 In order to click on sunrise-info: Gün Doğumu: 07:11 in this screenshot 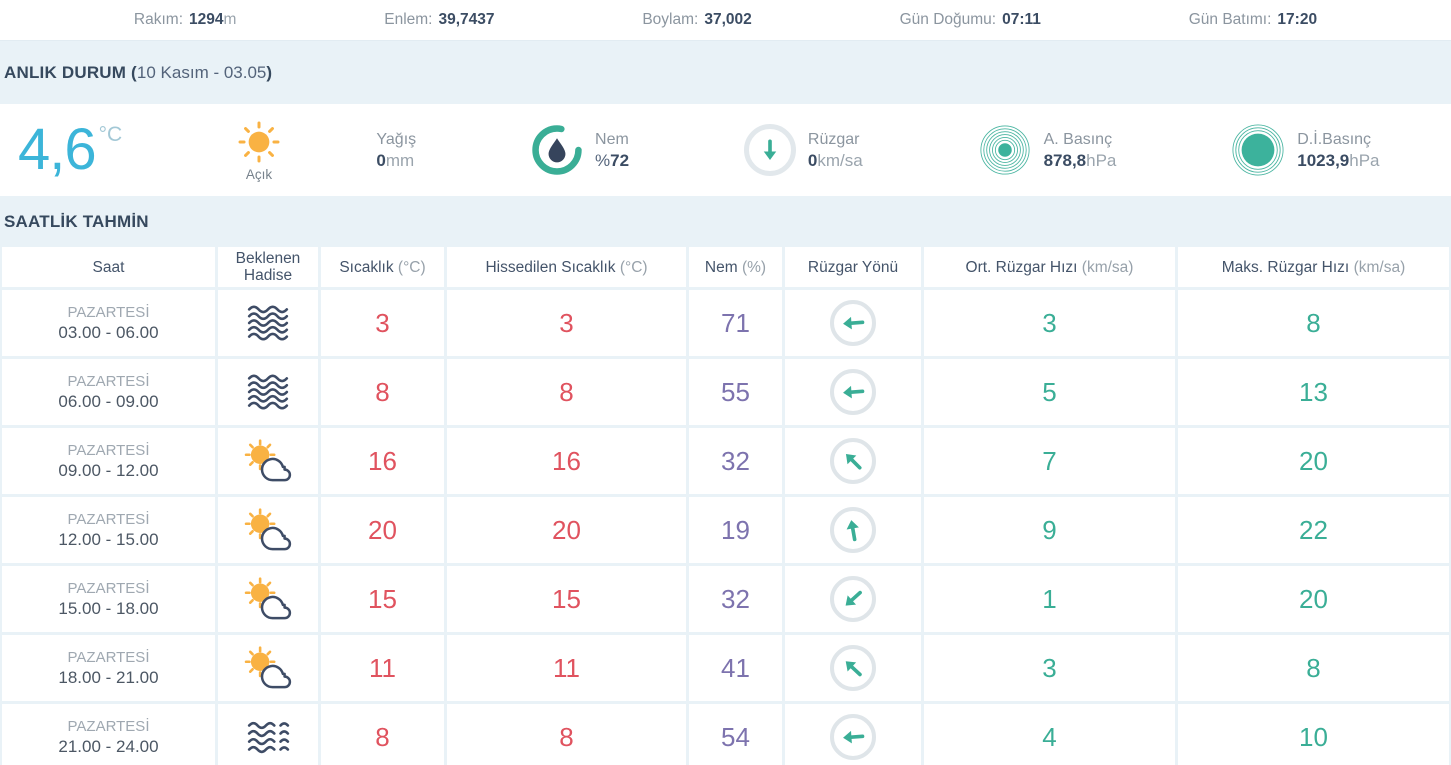, I will do `click(970, 20)`.